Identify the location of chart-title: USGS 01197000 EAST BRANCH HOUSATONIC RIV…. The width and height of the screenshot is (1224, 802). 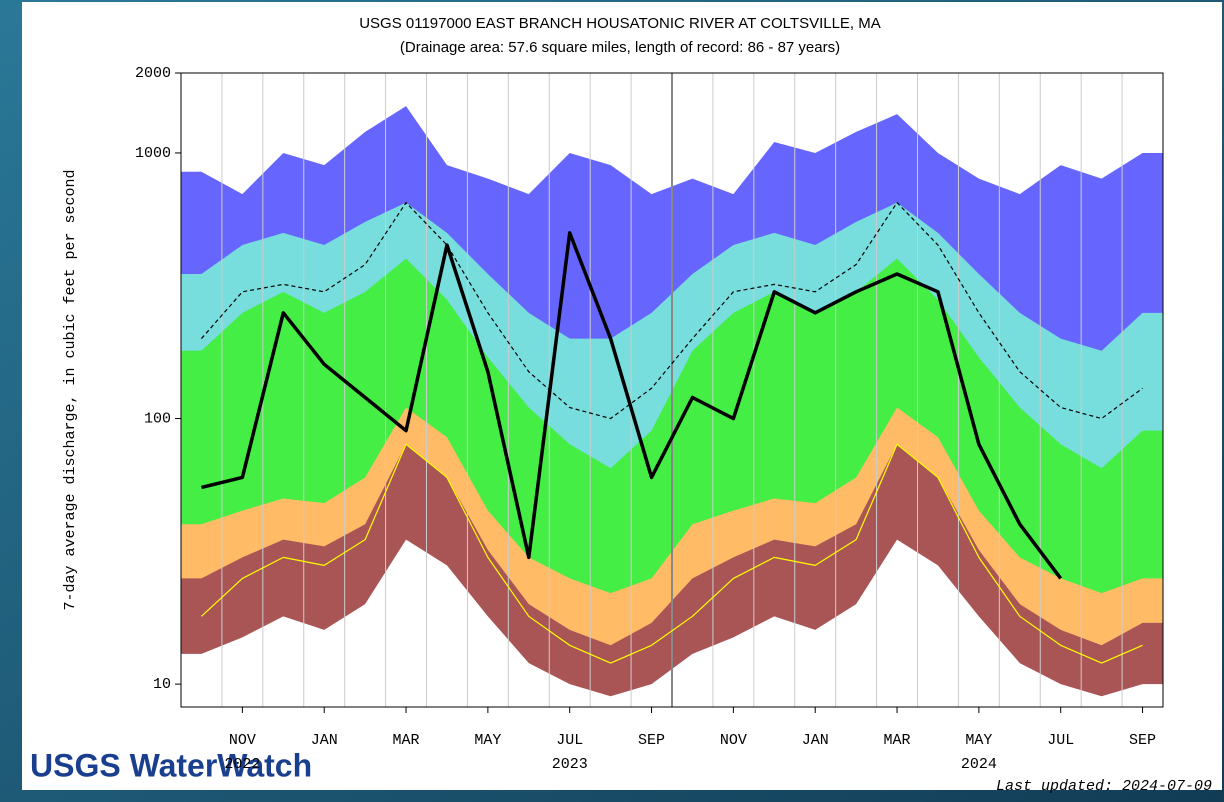
(620, 23).